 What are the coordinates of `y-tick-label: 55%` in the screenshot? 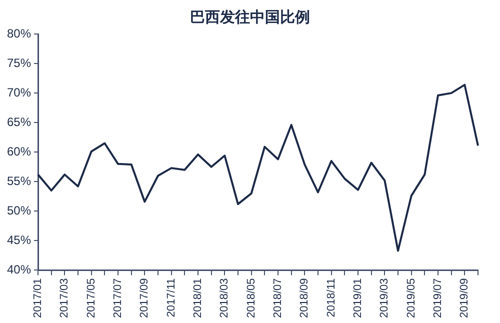 It's located at (19, 181).